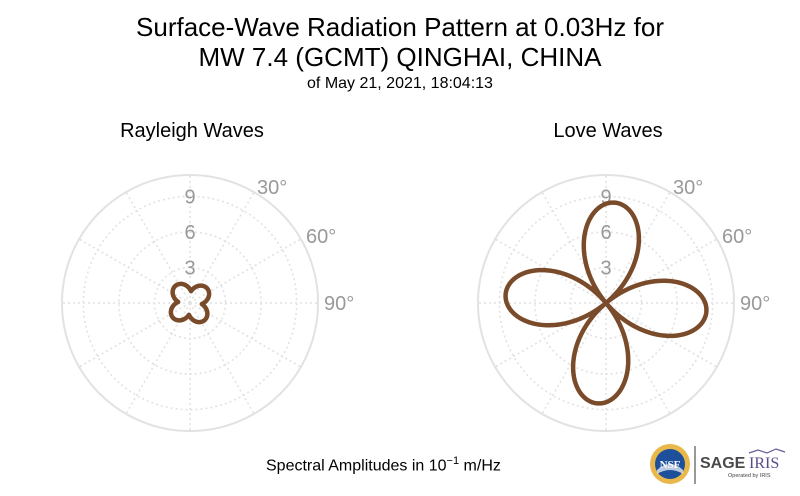 The image size is (800, 496). What do you see at coordinates (453, 461) in the screenshot?
I see `units-exponent: −1` at bounding box center [453, 461].